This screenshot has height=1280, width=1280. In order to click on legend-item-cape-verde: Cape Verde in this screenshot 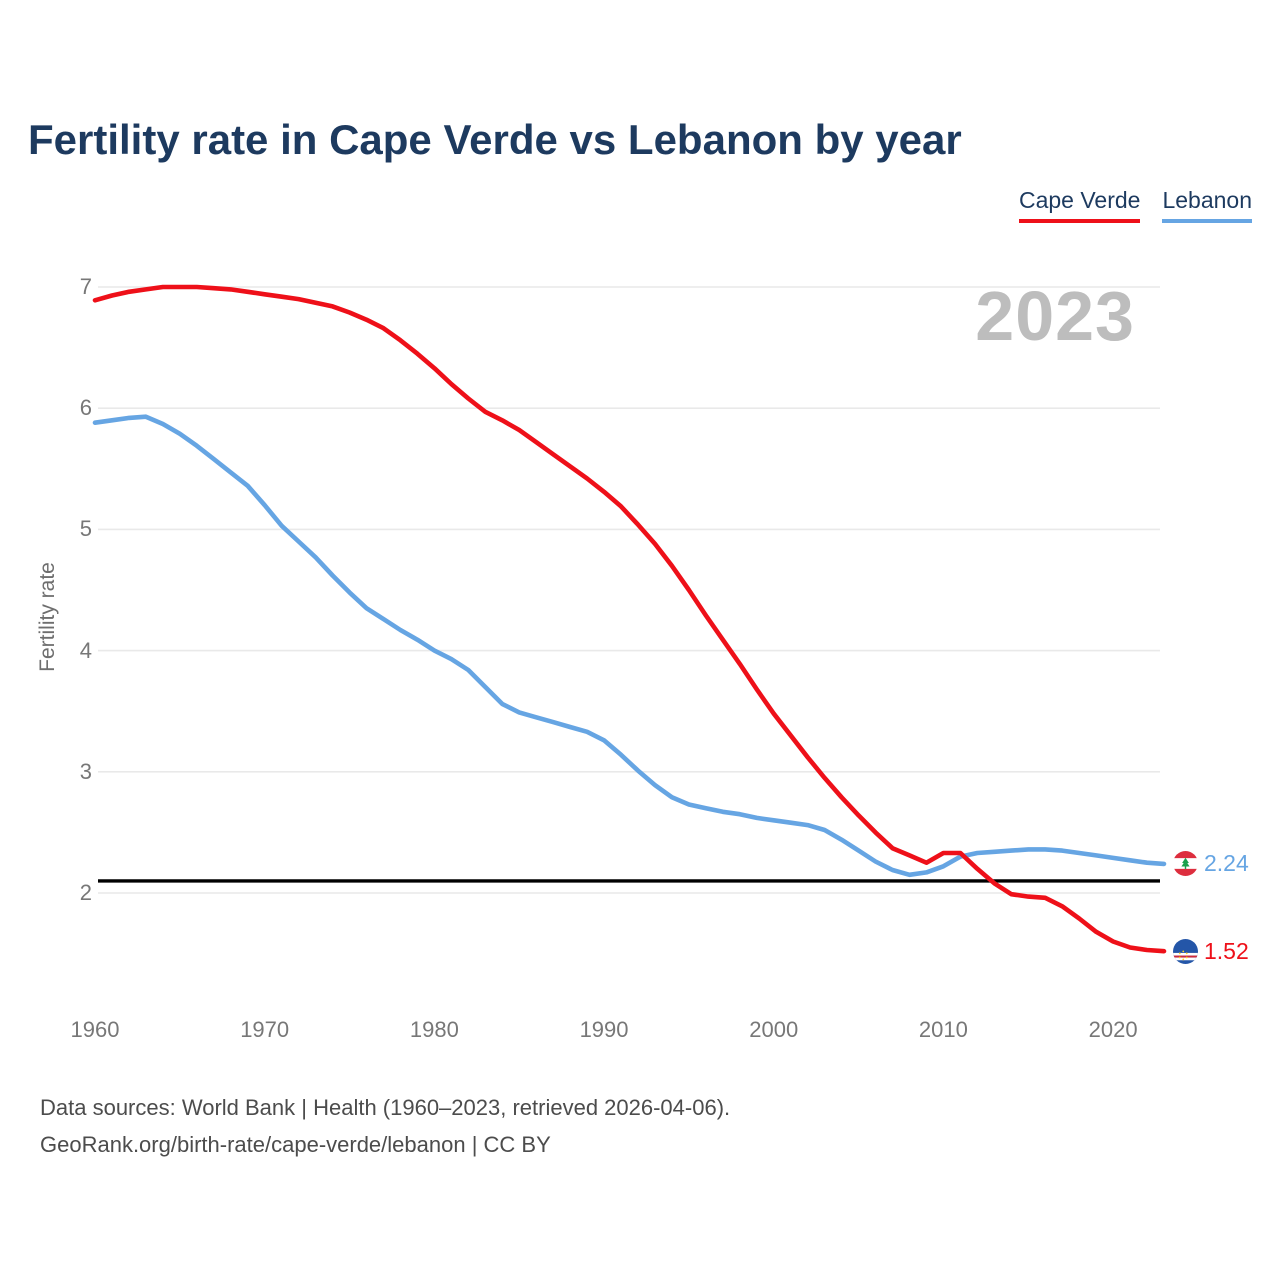, I will do `click(1079, 205)`.